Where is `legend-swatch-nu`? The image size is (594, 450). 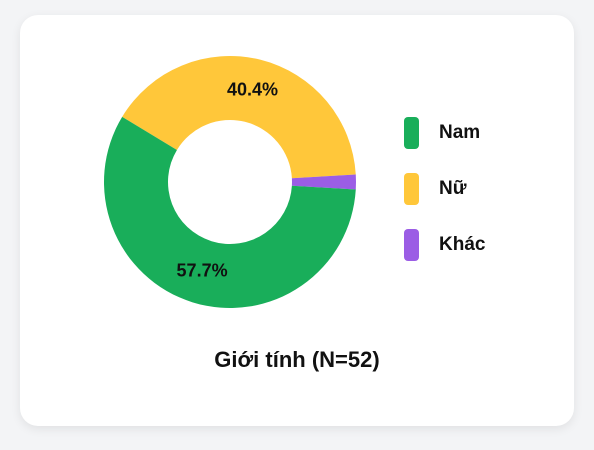
legend-swatch-nu is located at coordinates (411, 189).